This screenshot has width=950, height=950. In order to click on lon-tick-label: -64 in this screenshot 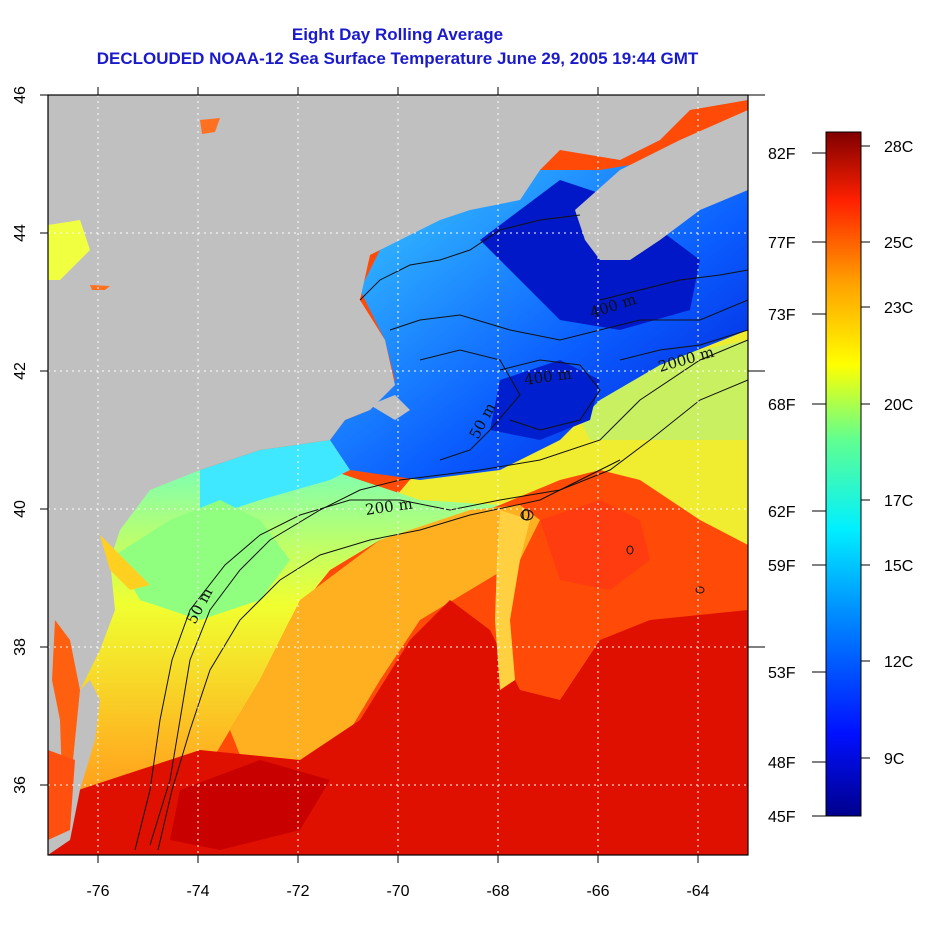, I will do `click(697, 891)`.